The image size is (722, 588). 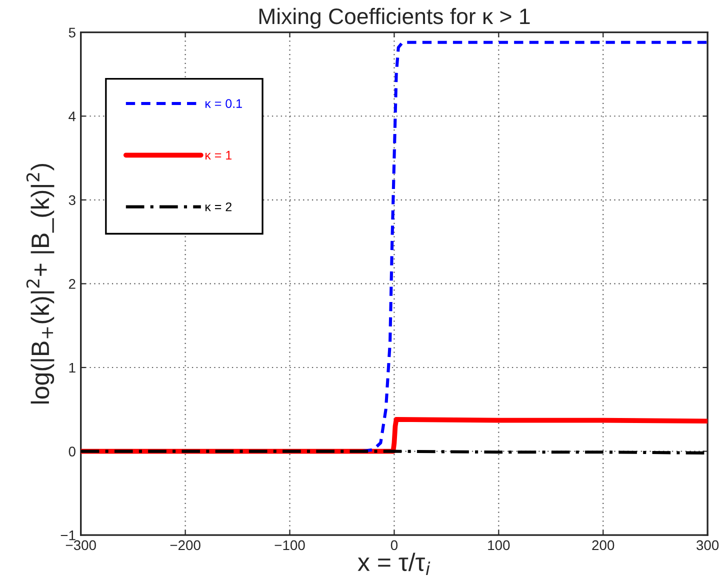 I want to click on text: κ = 0.1, so click(x=224, y=103).